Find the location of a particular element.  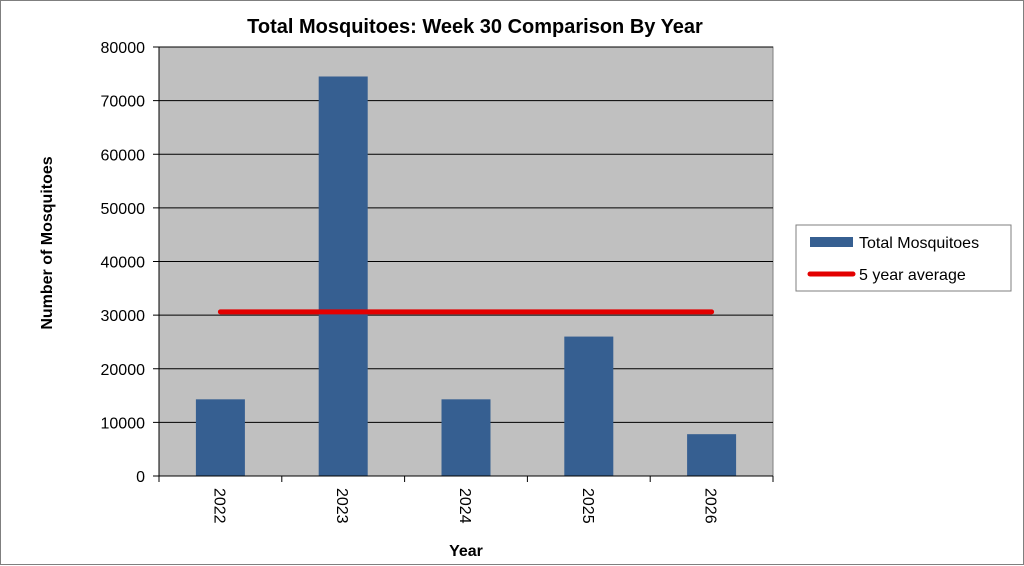

y-tick-label: 20000 is located at coordinates (123, 370).